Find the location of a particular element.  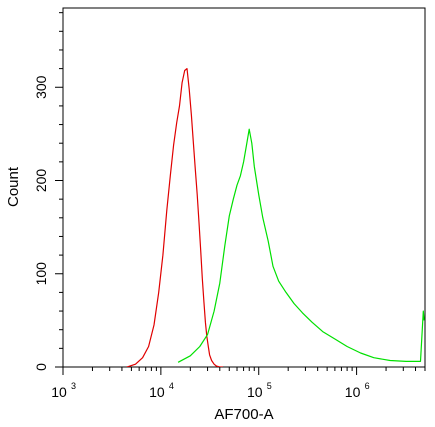

y-tick-label: 100 is located at coordinates (41, 274).